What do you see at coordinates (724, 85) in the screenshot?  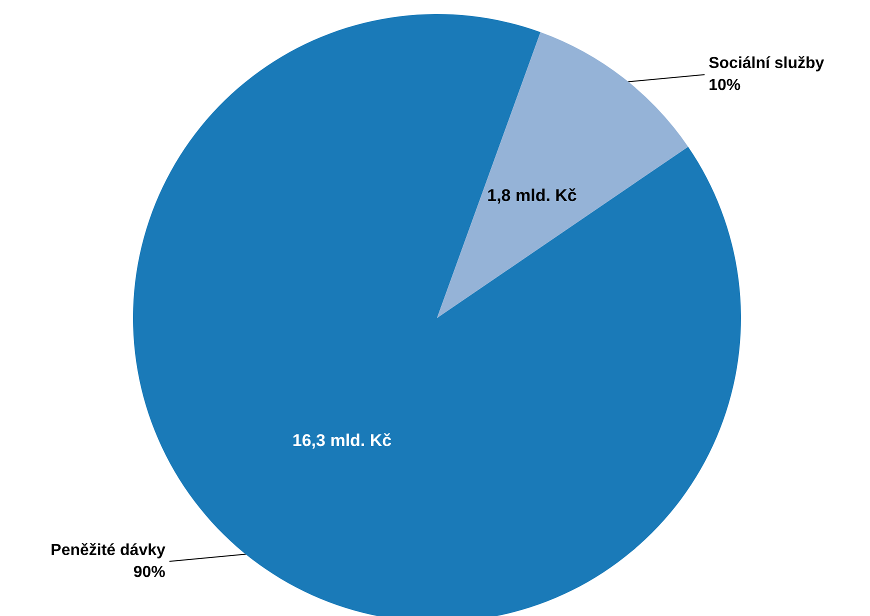 I see `text: 10%` at bounding box center [724, 85].